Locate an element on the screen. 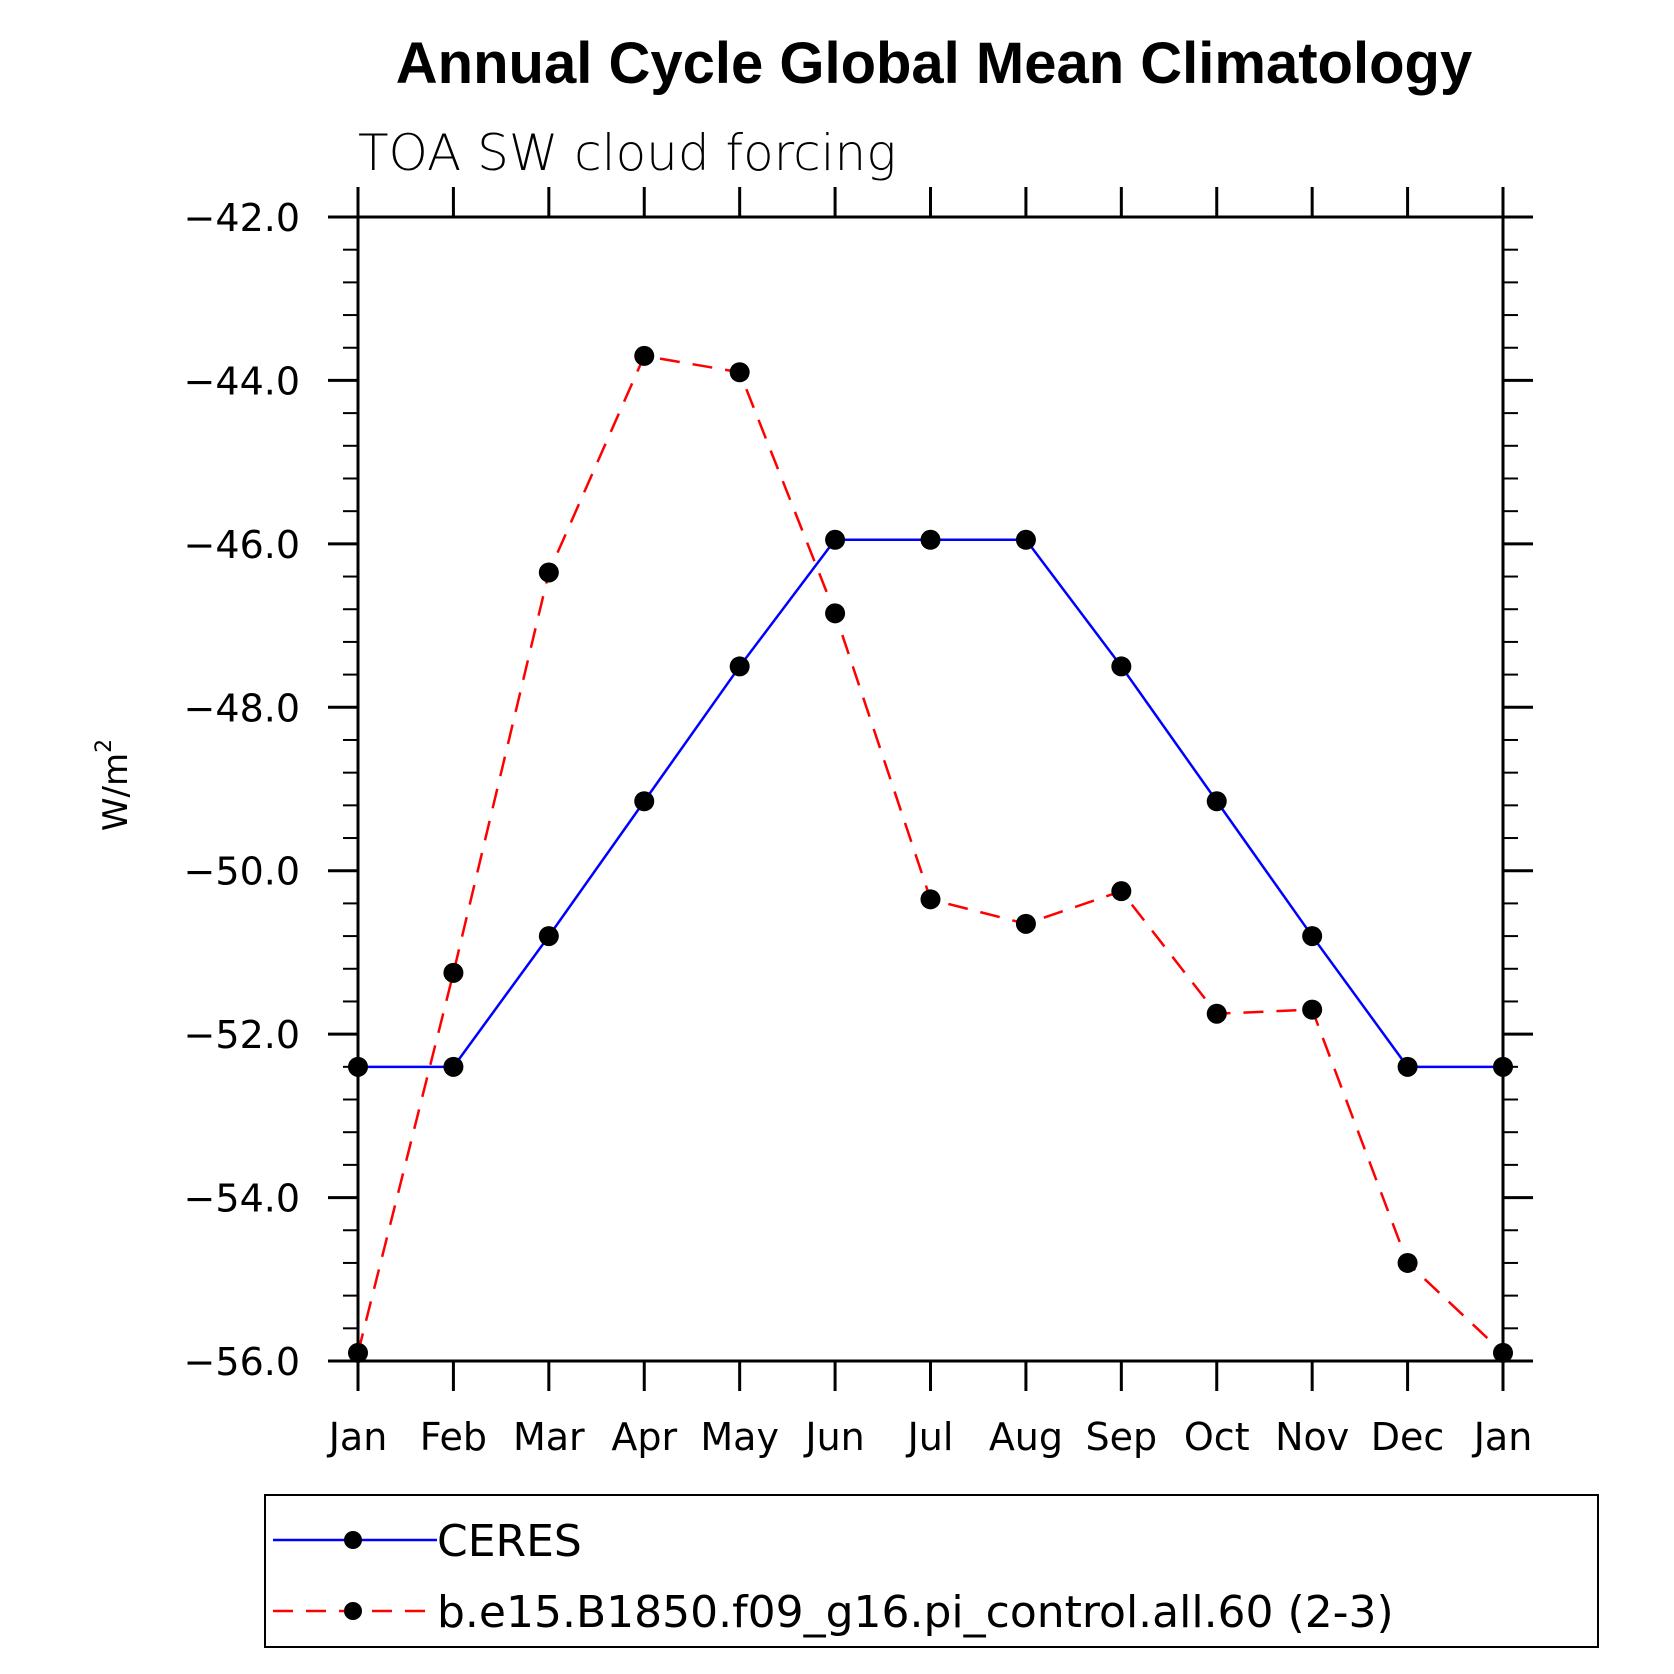 This screenshot has height=1674, width=1674. x-tick-label: Jul is located at coordinates (930, 1437).